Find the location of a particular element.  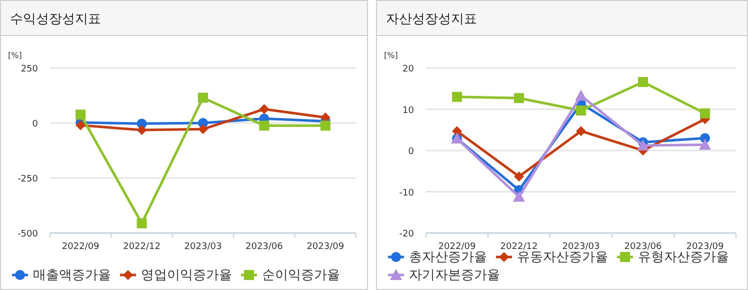

legend-label: 영업이익증가율 is located at coordinates (186, 275).